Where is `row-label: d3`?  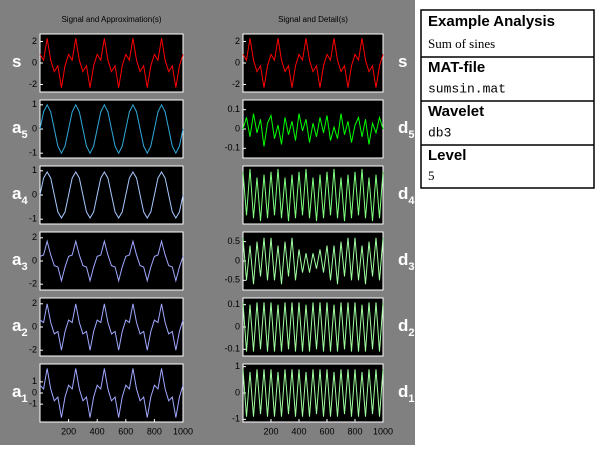
row-label: d3 is located at coordinates (406, 261).